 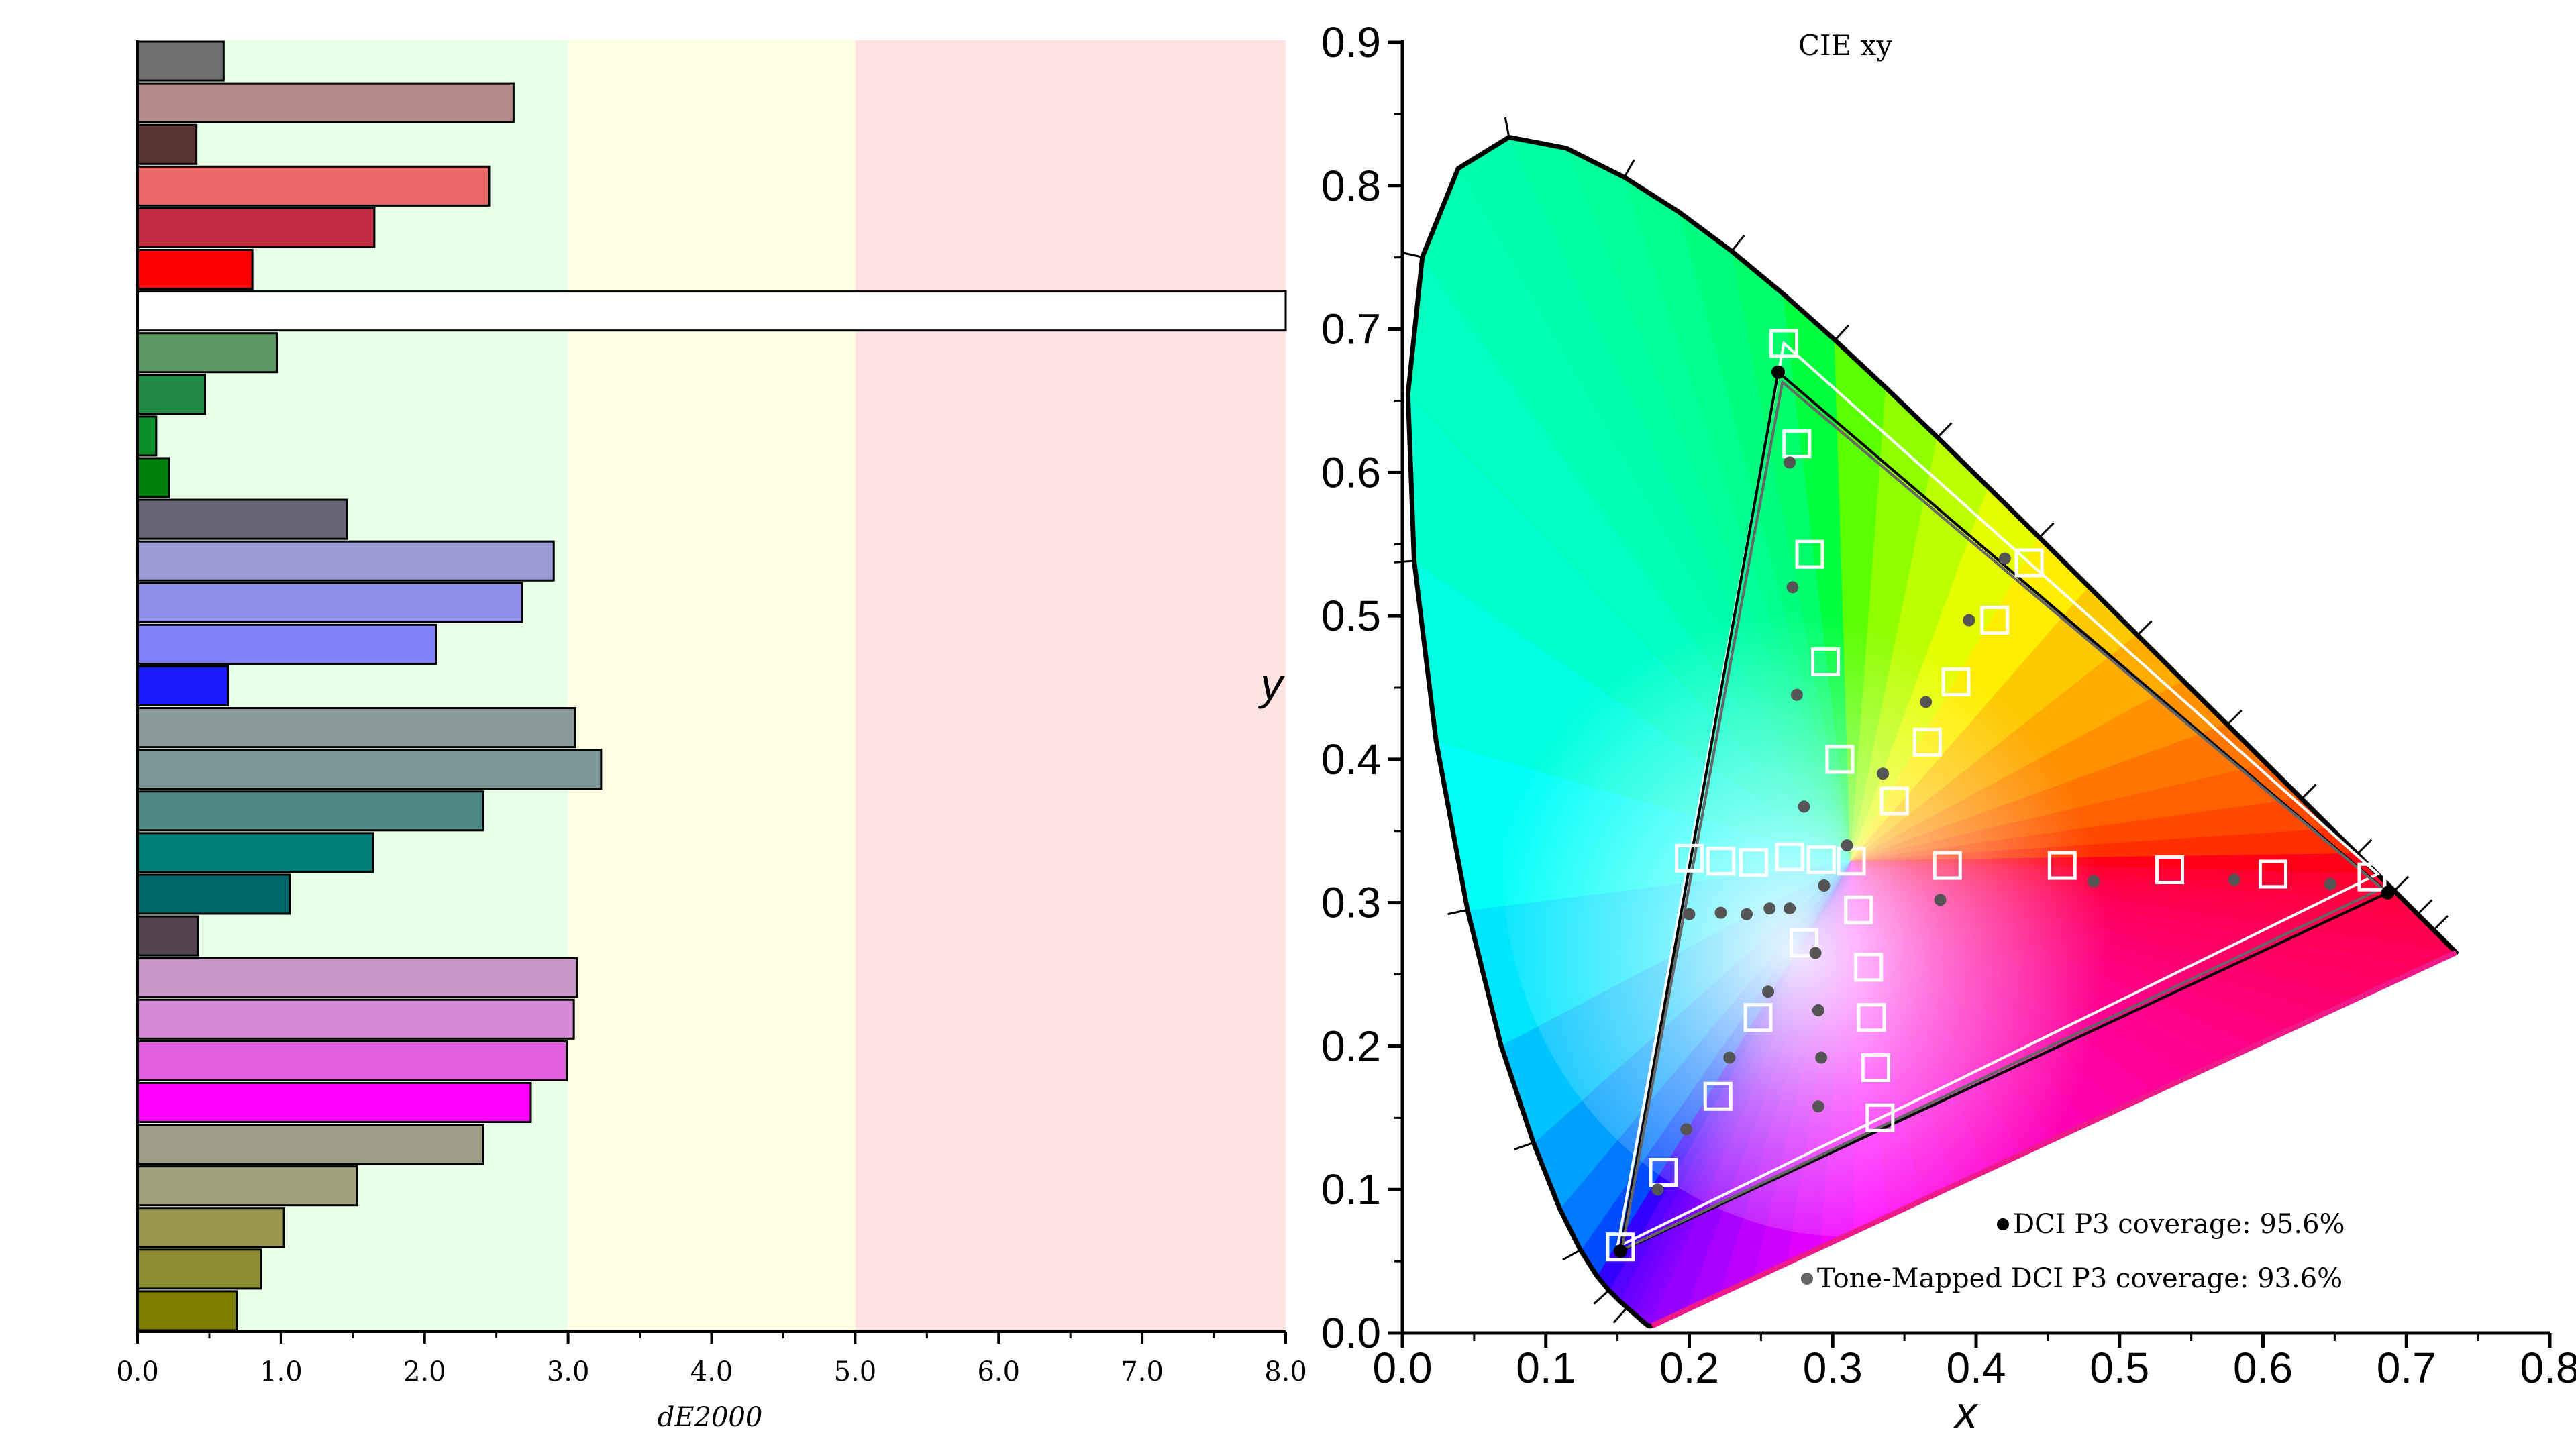 I want to click on bar-x-tick-label: 5.0, so click(x=855, y=1371).